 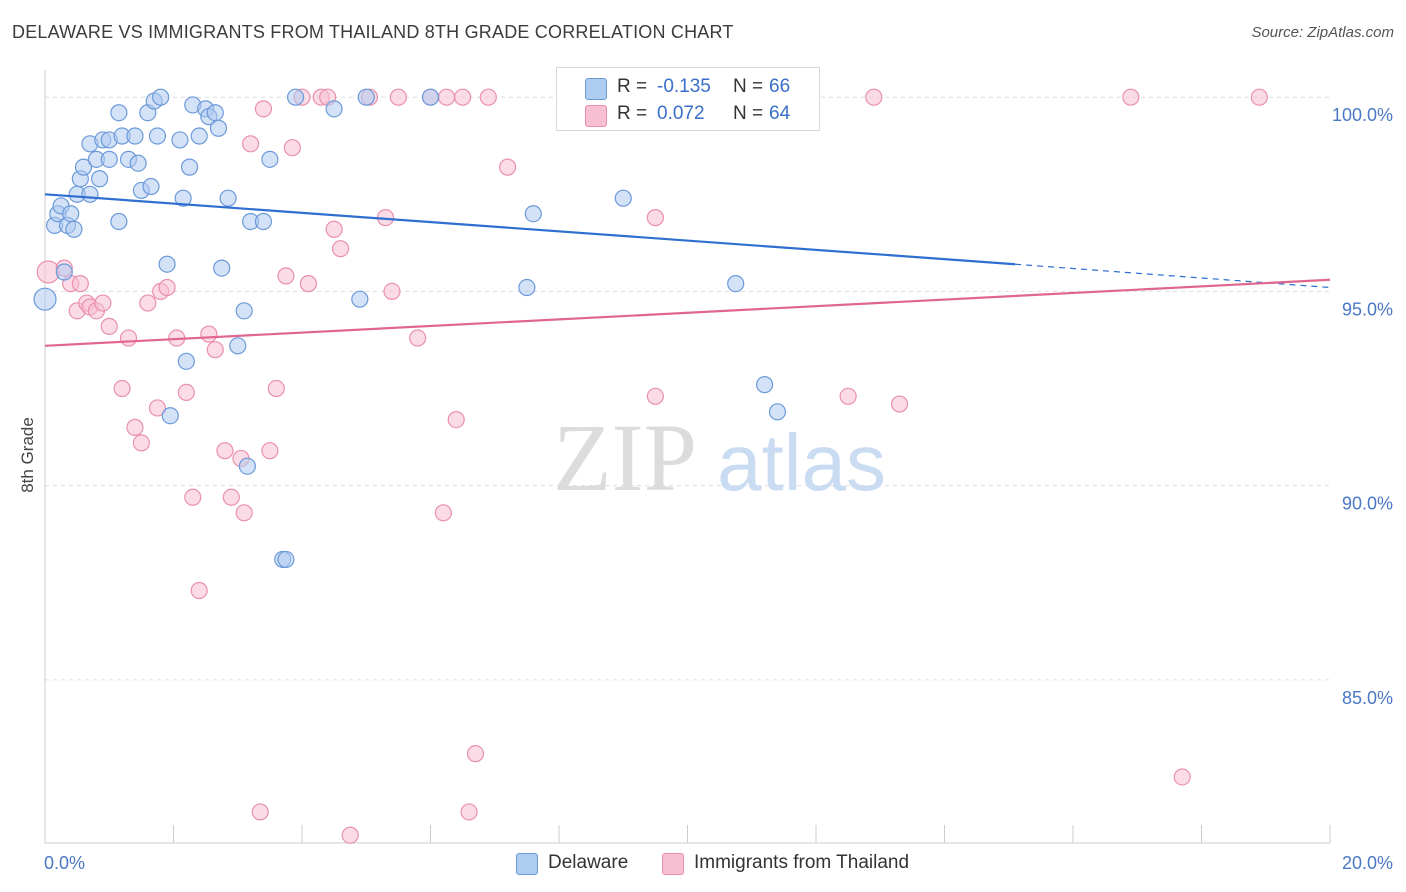 What do you see at coordinates (588, 862) in the screenshot?
I see `bottom-legend-label-delaware: Delaware` at bounding box center [588, 862].